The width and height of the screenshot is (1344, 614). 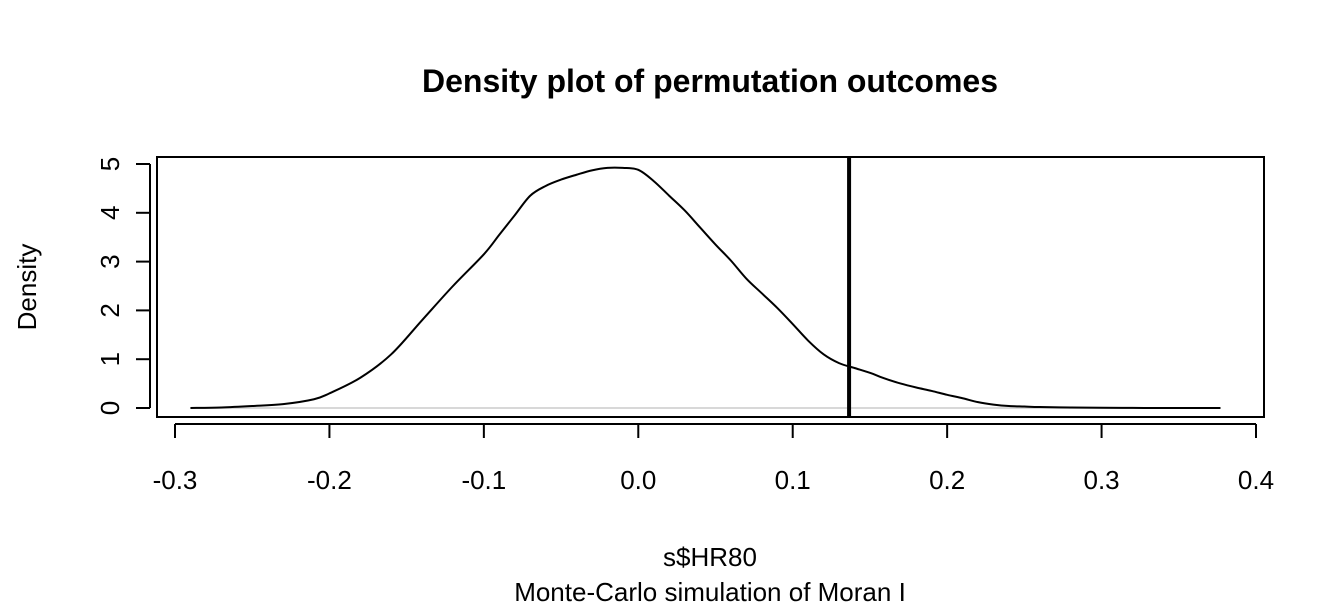 I want to click on y-axis: 0 1 2 3 4 5, so click(x=123, y=286).